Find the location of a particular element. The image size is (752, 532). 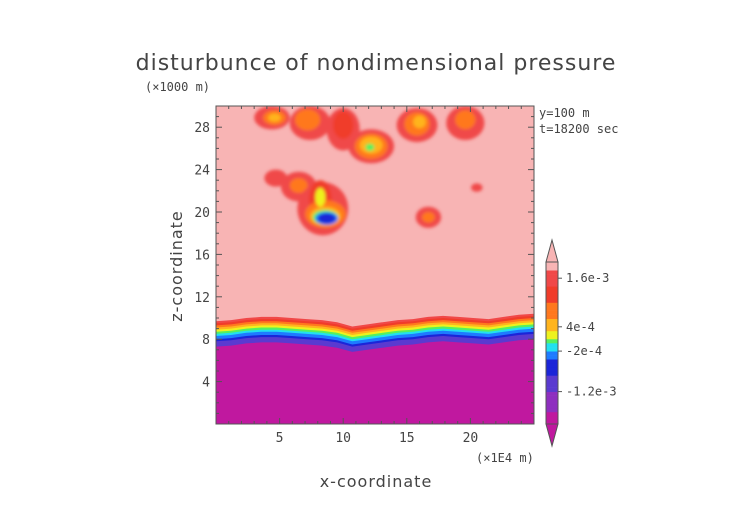

colorbar-frame is located at coordinates (552, 343).